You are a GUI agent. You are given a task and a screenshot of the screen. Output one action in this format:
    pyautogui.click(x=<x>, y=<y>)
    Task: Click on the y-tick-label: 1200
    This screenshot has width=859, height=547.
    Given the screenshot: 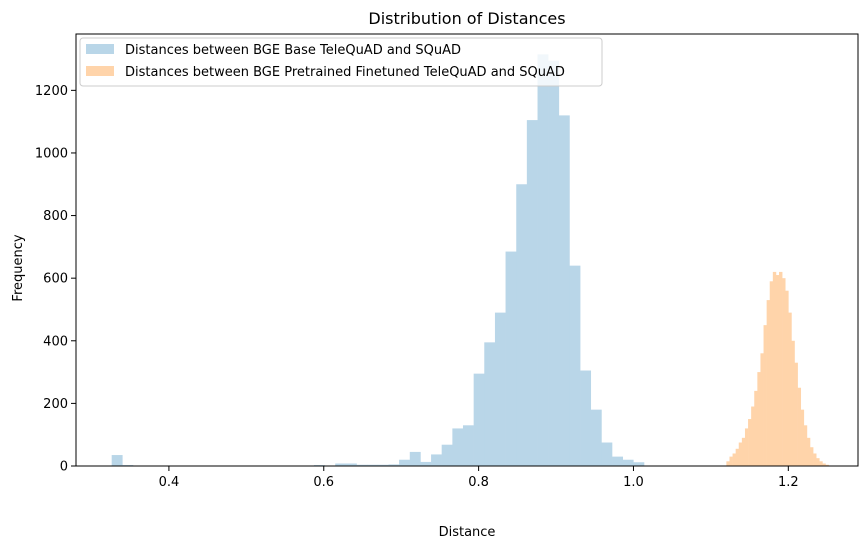 What is the action you would take?
    pyautogui.click(x=51, y=91)
    